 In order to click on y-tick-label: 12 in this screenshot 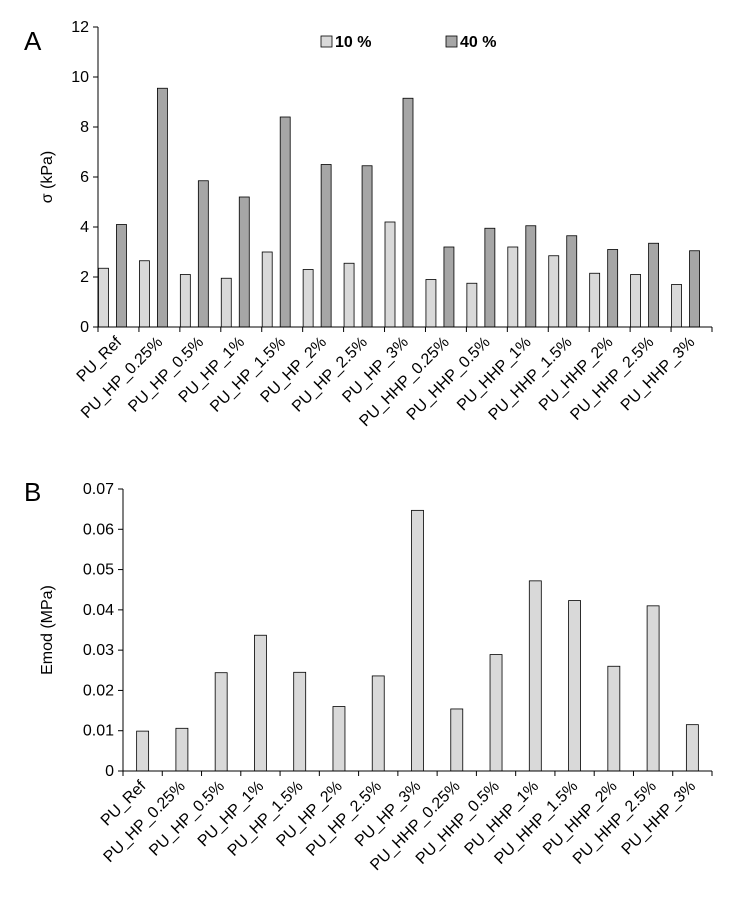, I will do `click(80, 27)`.